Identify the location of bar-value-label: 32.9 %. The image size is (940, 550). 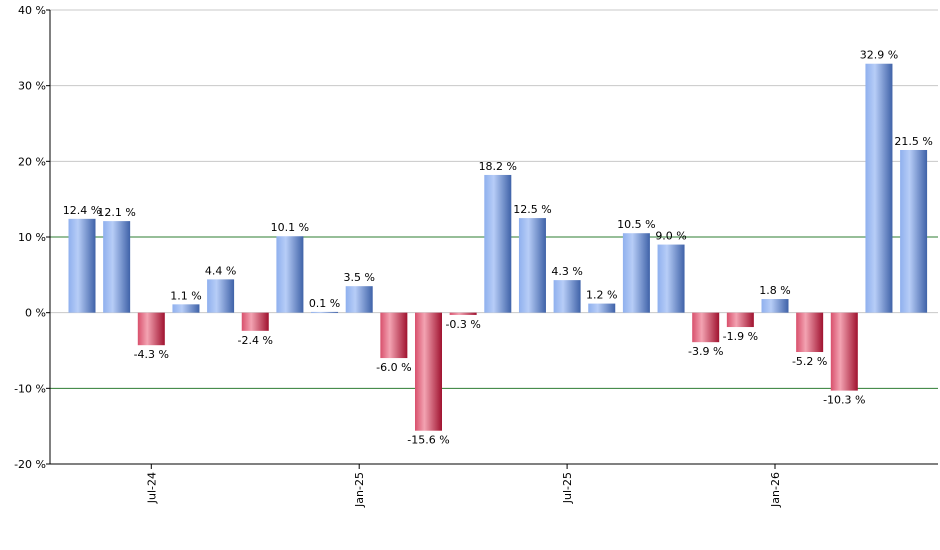
(879, 55).